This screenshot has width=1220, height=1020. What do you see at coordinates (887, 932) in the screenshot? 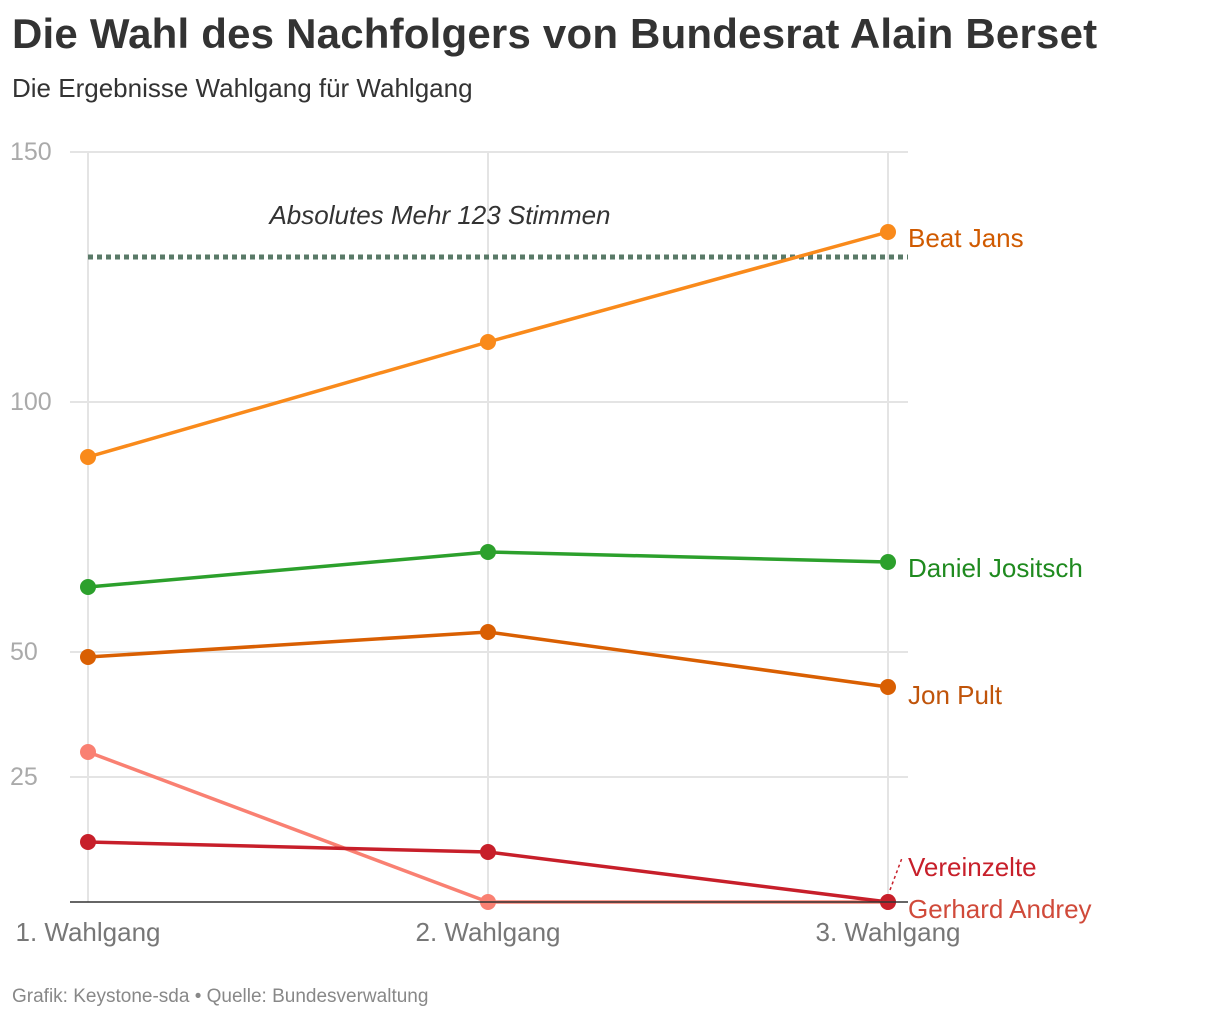
I see `x-tick-label: 3. Wahlgang` at bounding box center [887, 932].